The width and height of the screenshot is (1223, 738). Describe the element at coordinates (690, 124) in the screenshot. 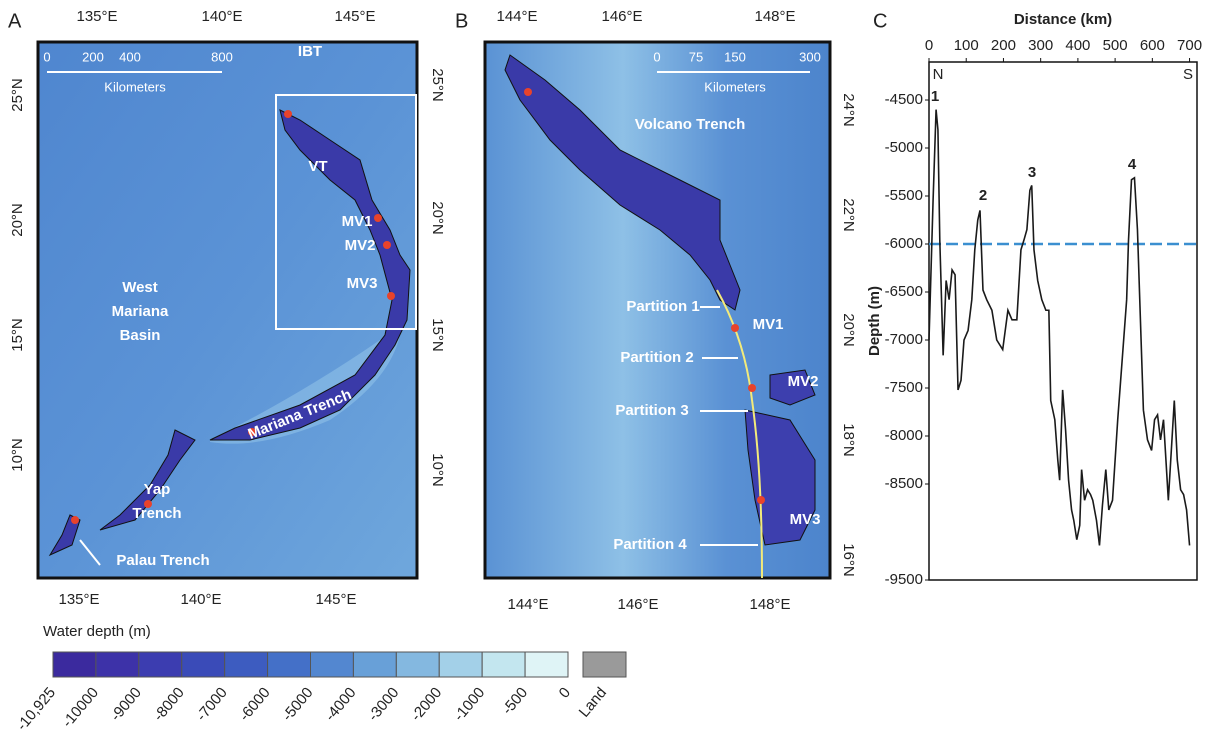

I see `place-label: Volcano Trench` at that location.